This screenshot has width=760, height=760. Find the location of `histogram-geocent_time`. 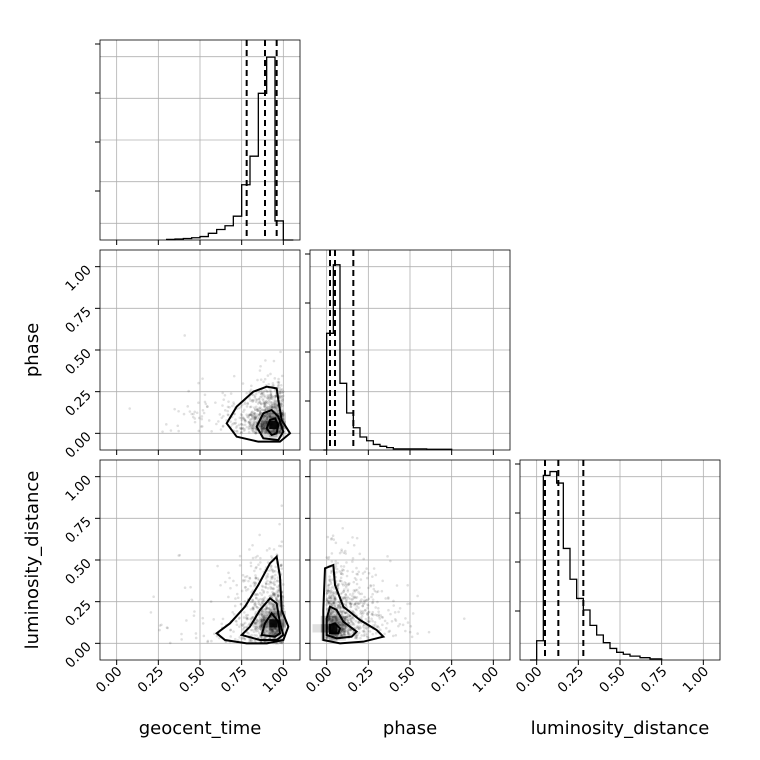

histogram-geocent_time is located at coordinates (230, 148).